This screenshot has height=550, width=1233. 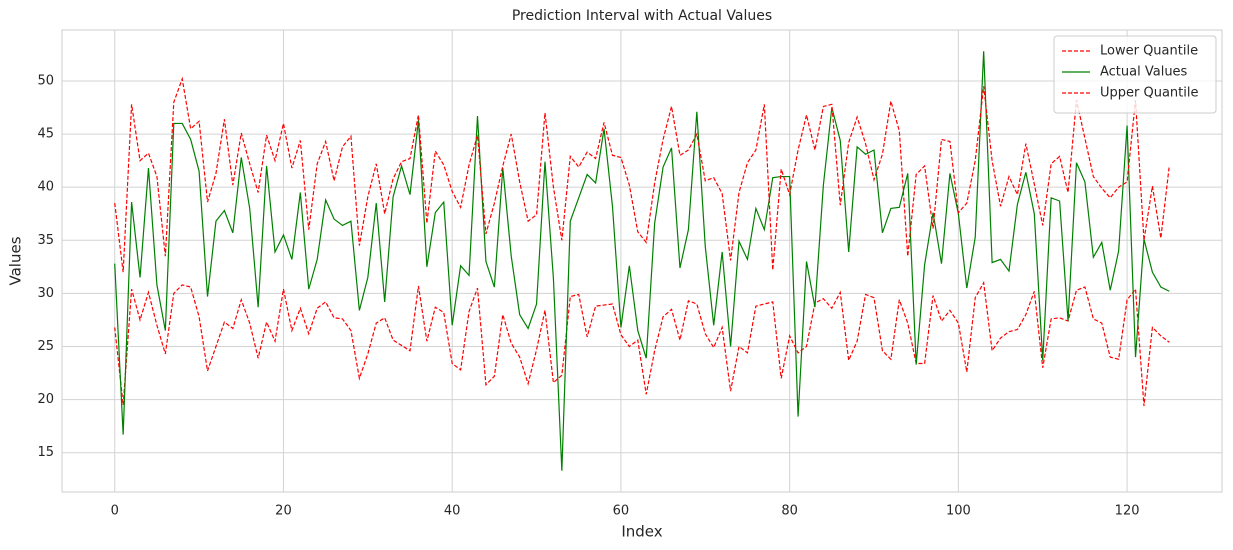 I want to click on x-tick-label: 80, so click(x=789, y=511).